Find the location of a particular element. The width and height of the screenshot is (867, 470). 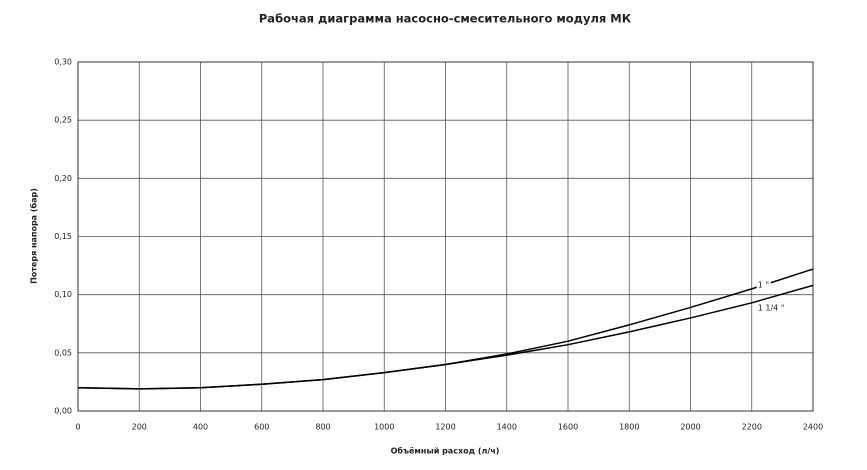

x-tick-label: 1000 is located at coordinates (384, 427).